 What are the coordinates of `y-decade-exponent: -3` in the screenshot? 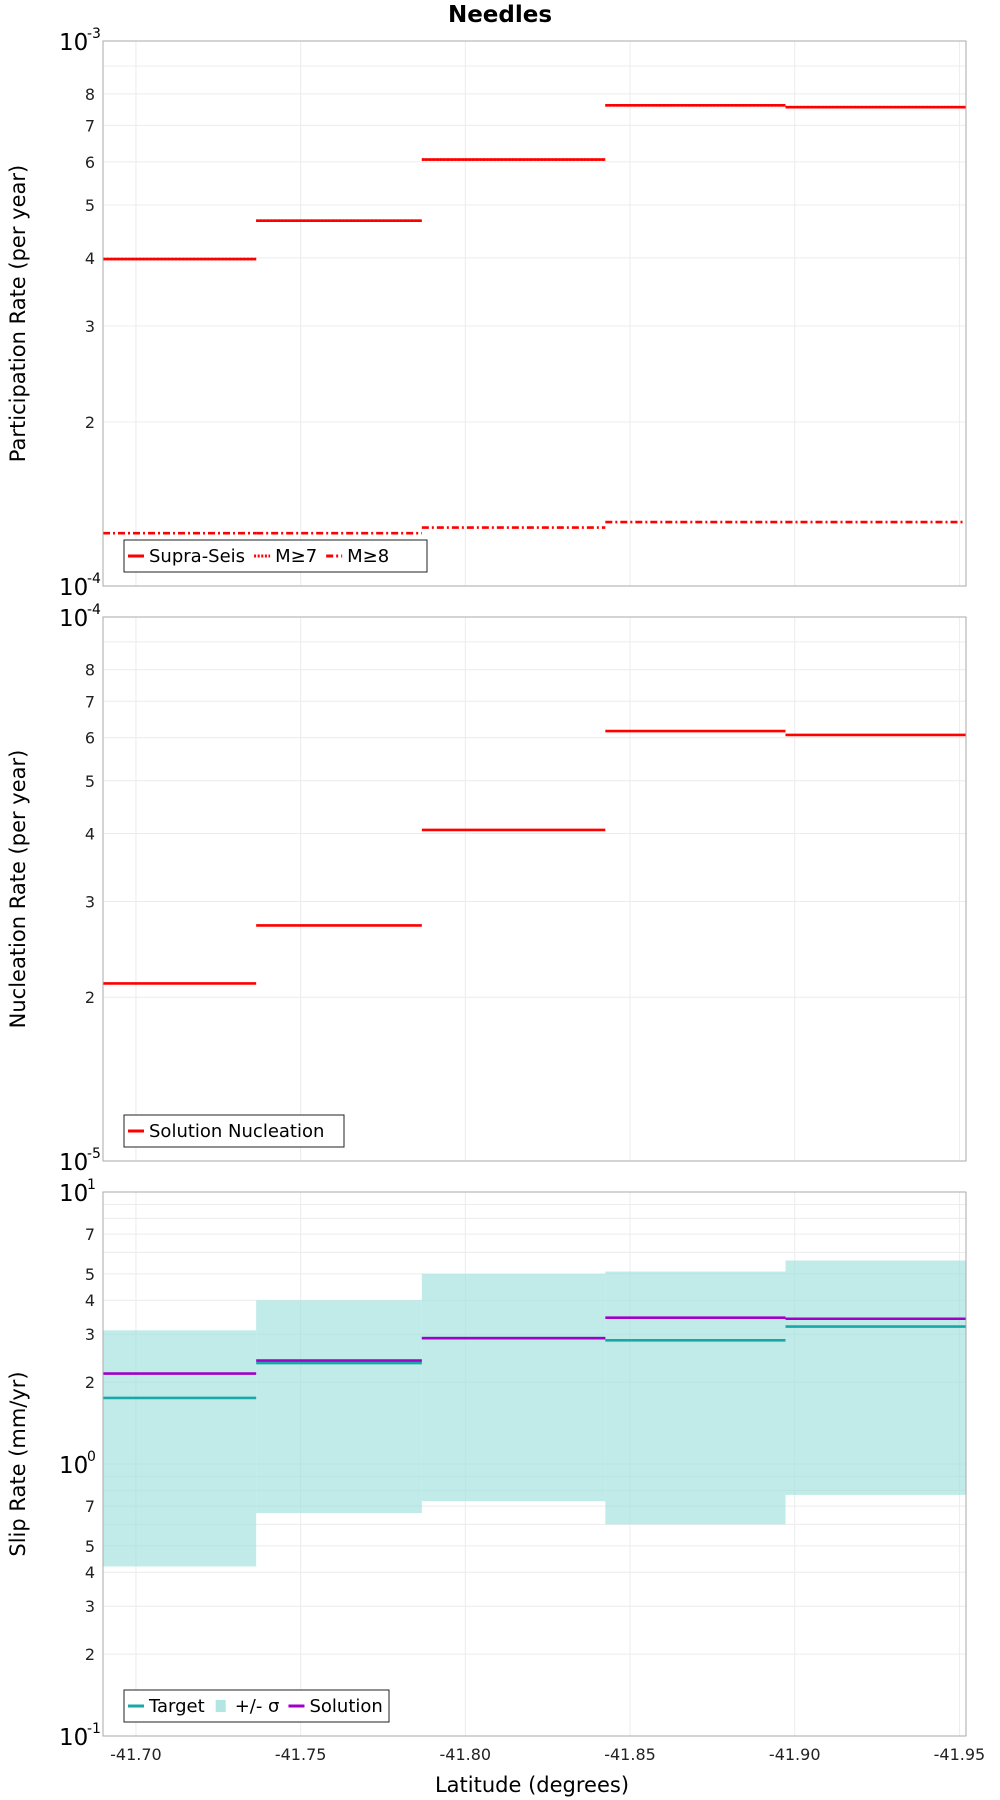 It's located at (94, 34).